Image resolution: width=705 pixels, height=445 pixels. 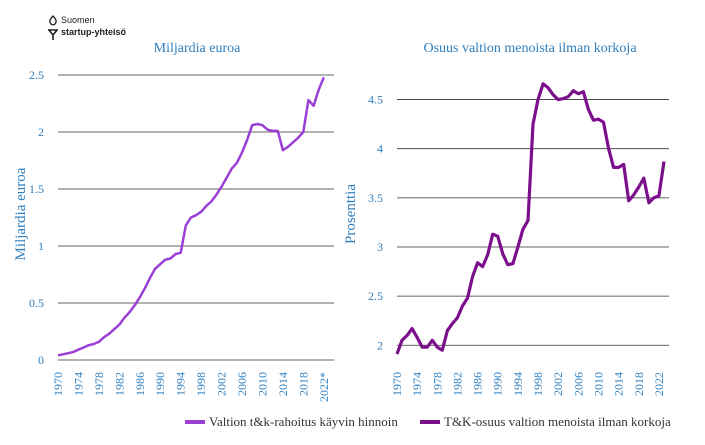 I want to click on y-tick-label: 3.5, so click(x=375, y=198).